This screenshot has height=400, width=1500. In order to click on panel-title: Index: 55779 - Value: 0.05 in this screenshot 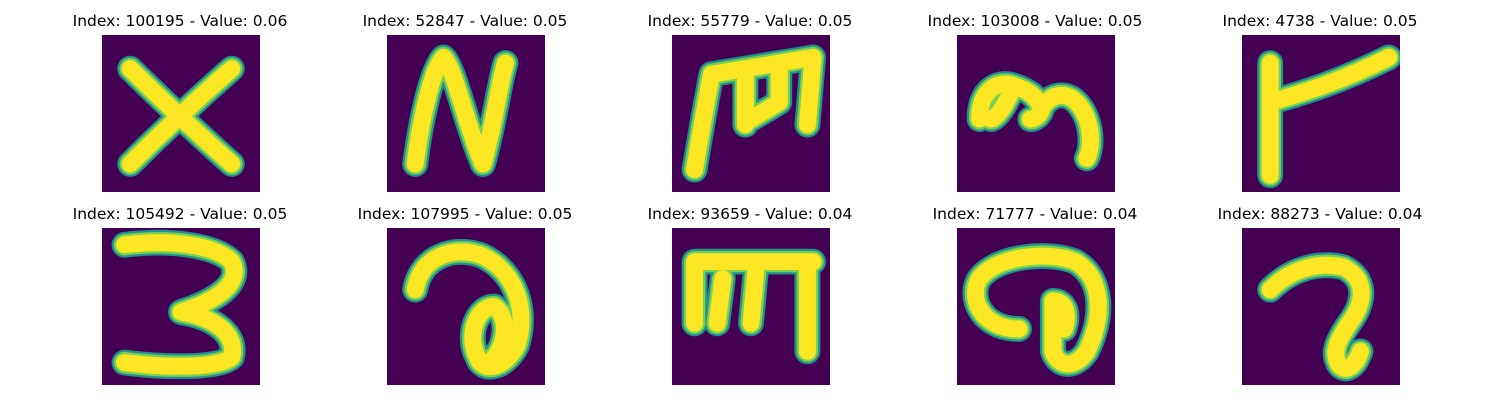, I will do `click(750, 21)`.